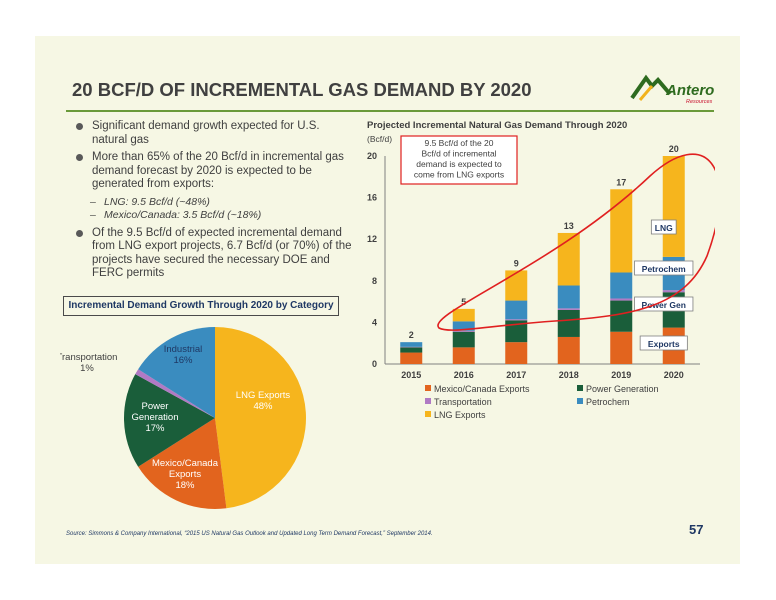  I want to click on segment-label: Exports, so click(664, 344).